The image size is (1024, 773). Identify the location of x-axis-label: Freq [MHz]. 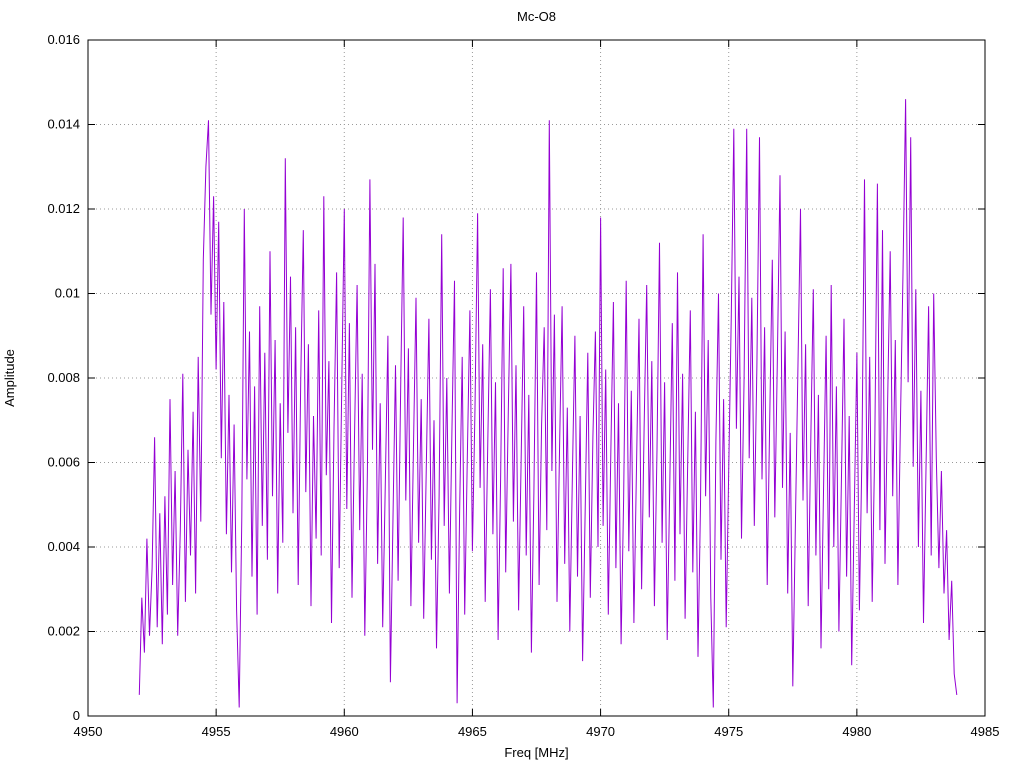
(536, 752).